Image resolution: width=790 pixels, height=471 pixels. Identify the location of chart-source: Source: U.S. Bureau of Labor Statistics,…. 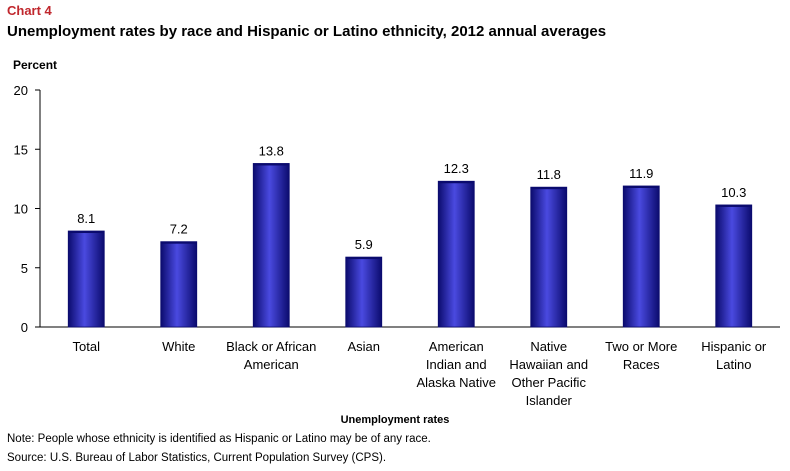
(197, 458).